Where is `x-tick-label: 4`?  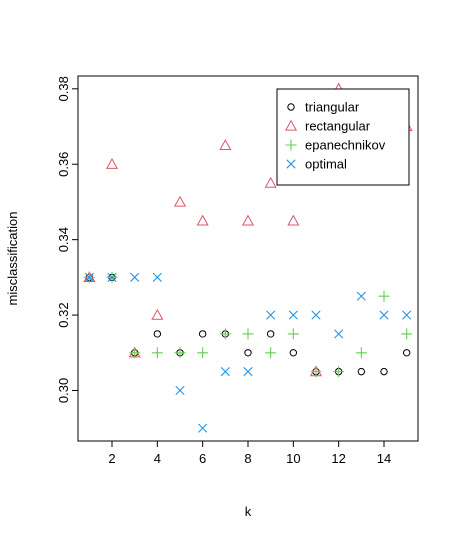
x-tick-label: 4 is located at coordinates (157, 458).